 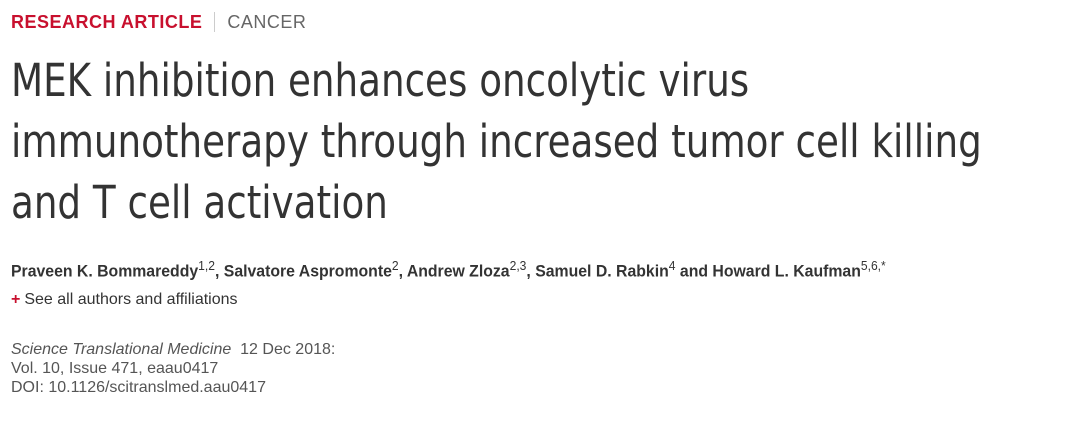 I want to click on author-name: Samuel D. Rabkin, so click(x=602, y=271).